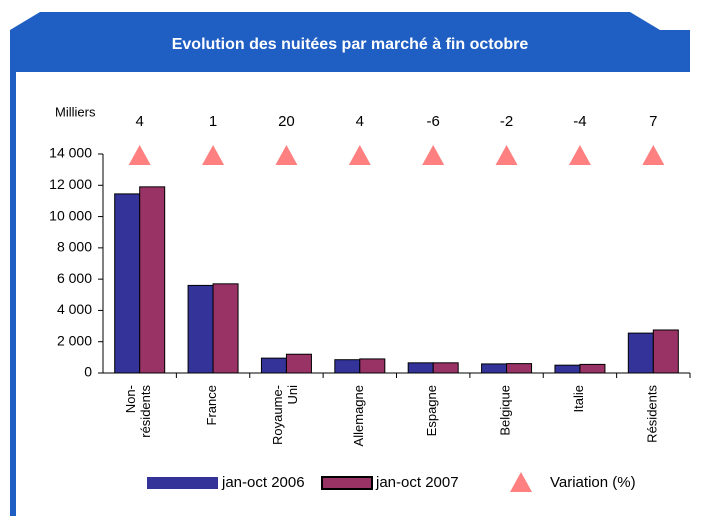  I want to click on variation-label: 1, so click(213, 121).